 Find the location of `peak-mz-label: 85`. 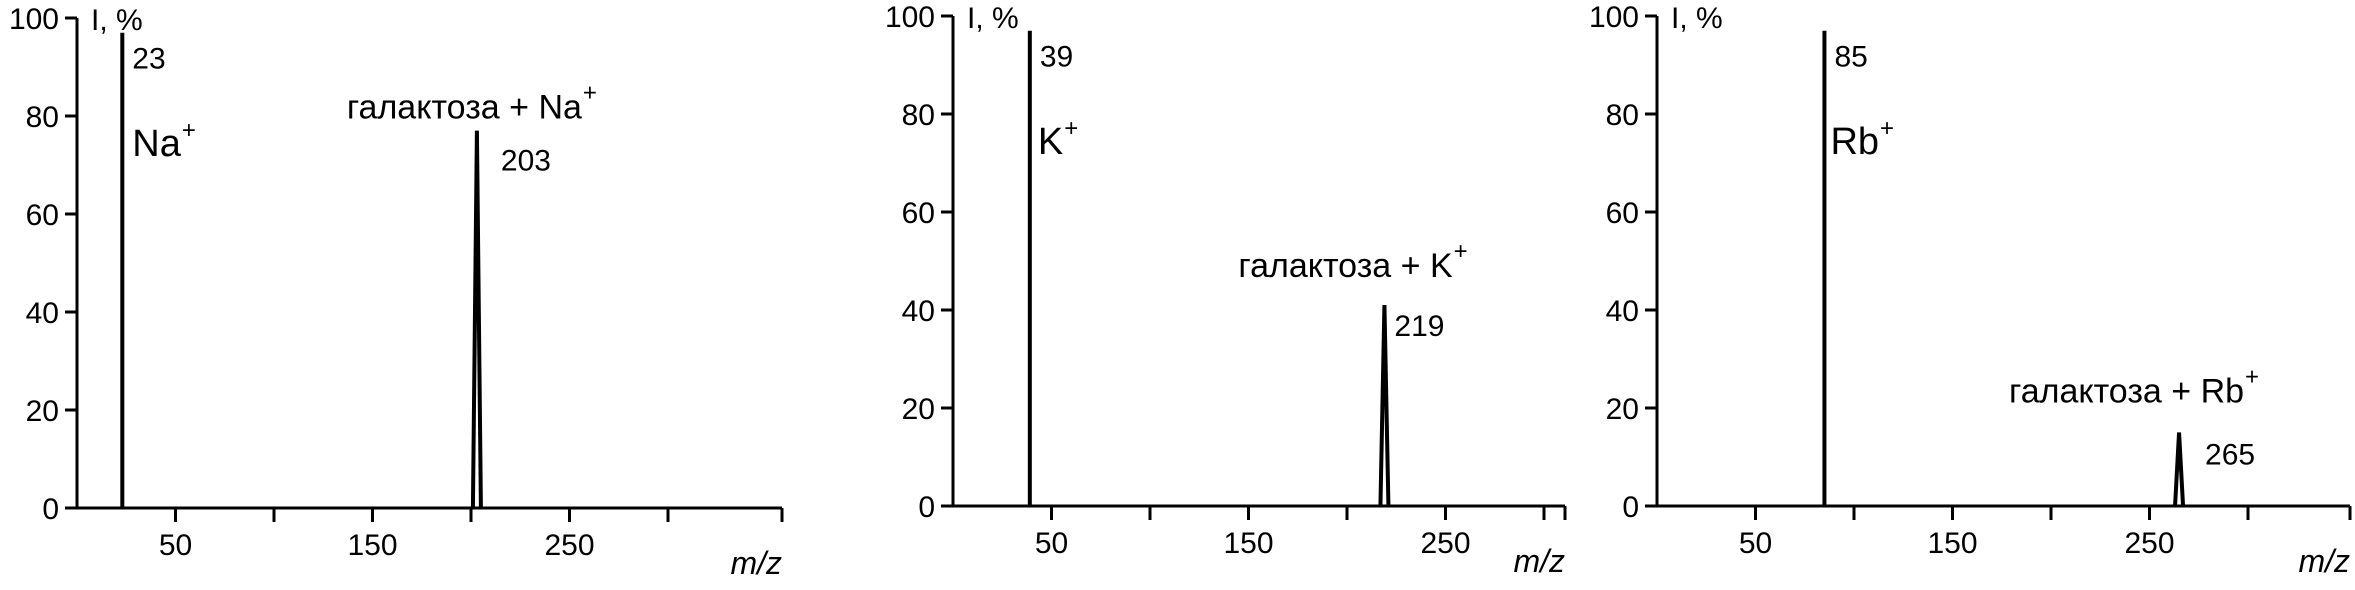

peak-mz-label: 85 is located at coordinates (1850, 57).